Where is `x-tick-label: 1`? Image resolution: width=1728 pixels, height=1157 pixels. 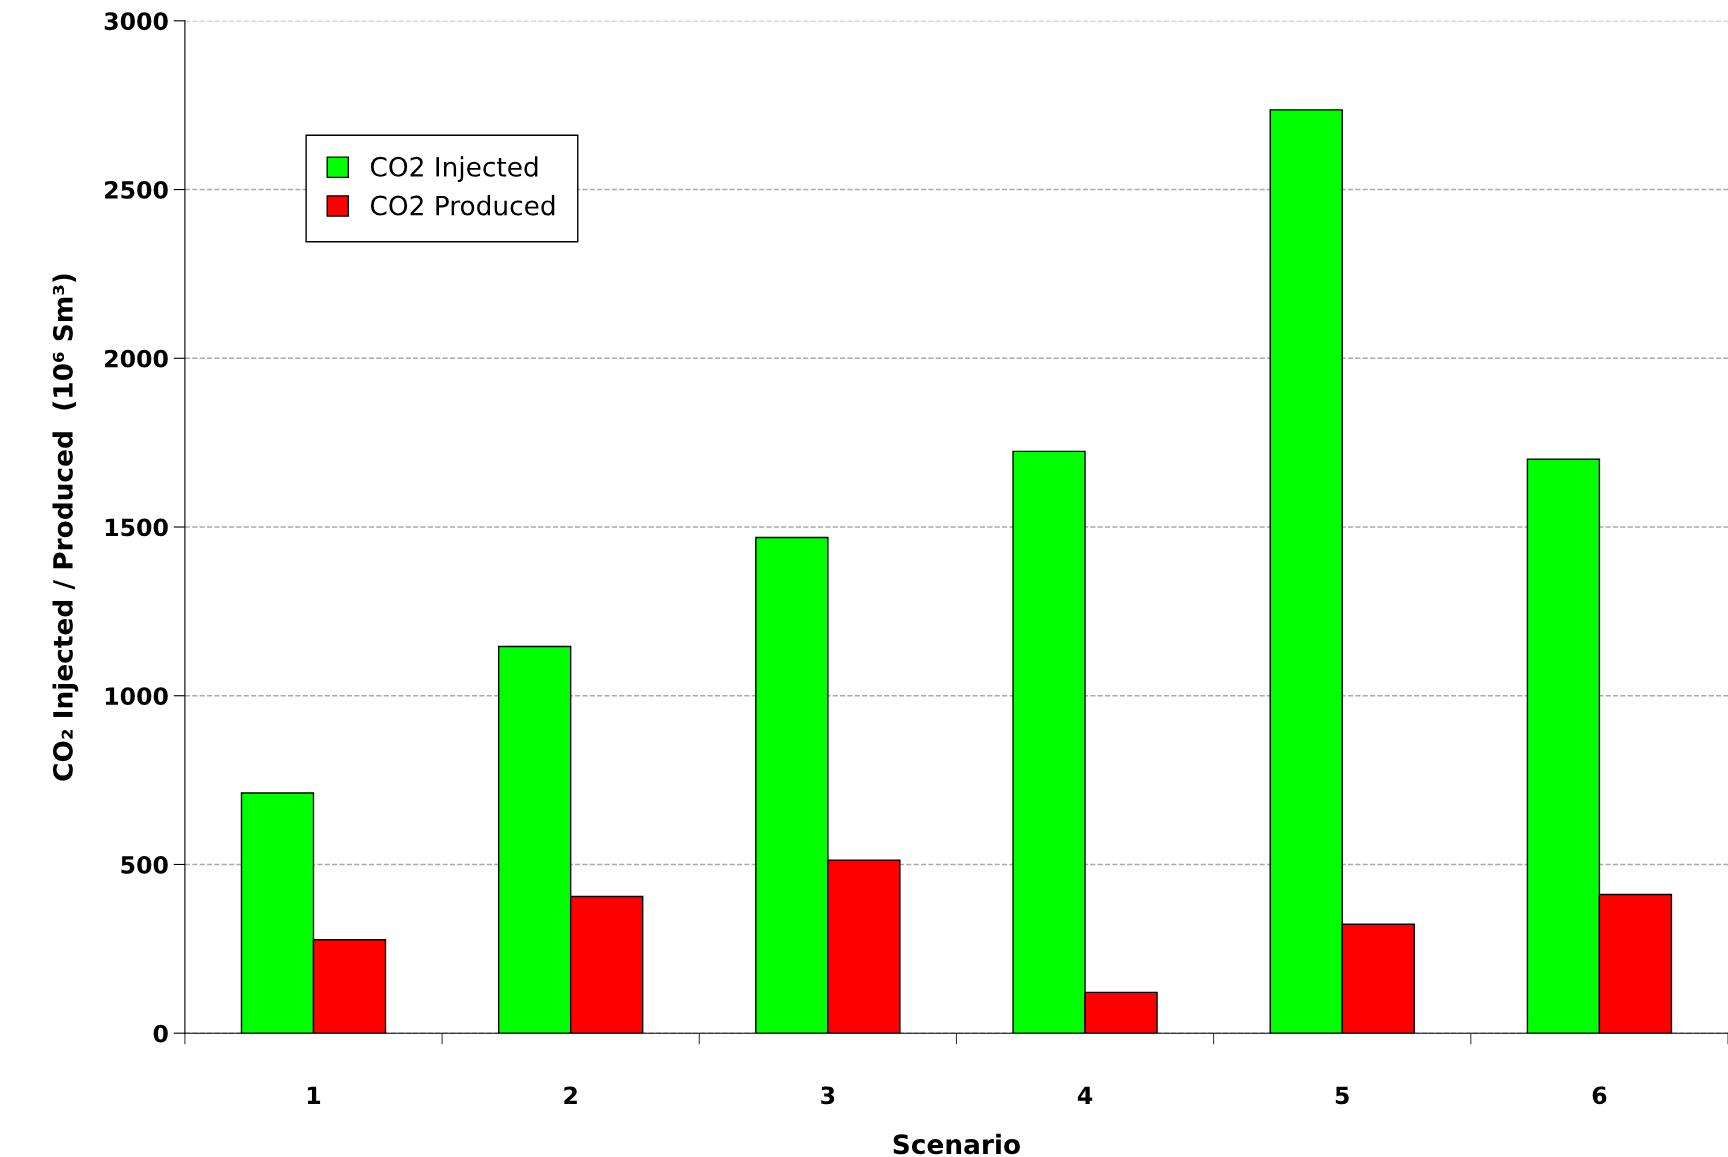 x-tick-label: 1 is located at coordinates (314, 1095).